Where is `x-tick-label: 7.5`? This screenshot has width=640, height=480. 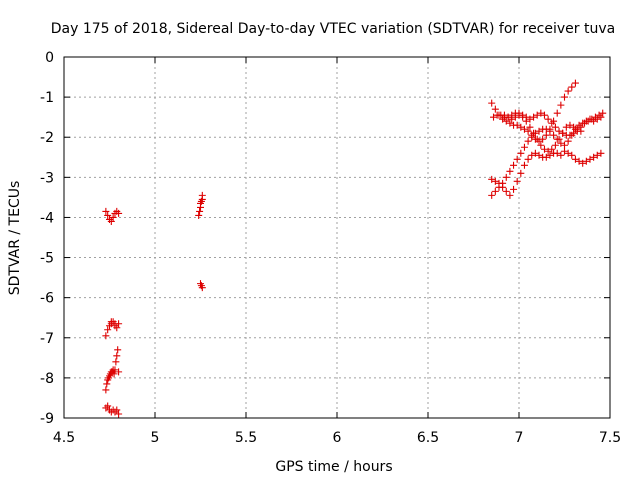 x-tick-label: 7.5 is located at coordinates (610, 438).